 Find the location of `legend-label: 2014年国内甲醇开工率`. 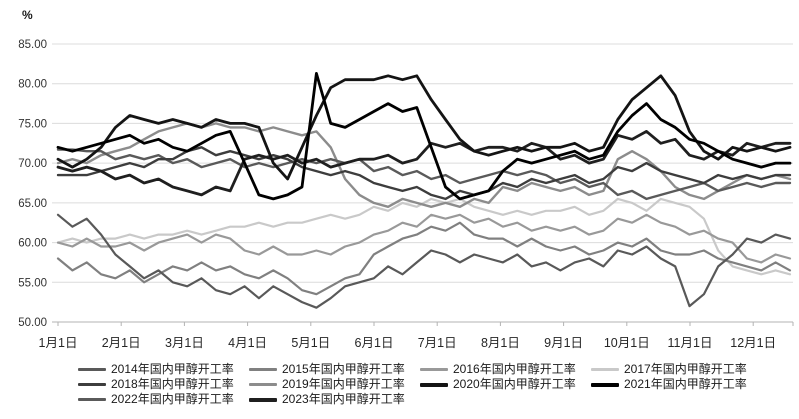

legend-label: 2014年国内甲醇开工率 is located at coordinates (172, 369).